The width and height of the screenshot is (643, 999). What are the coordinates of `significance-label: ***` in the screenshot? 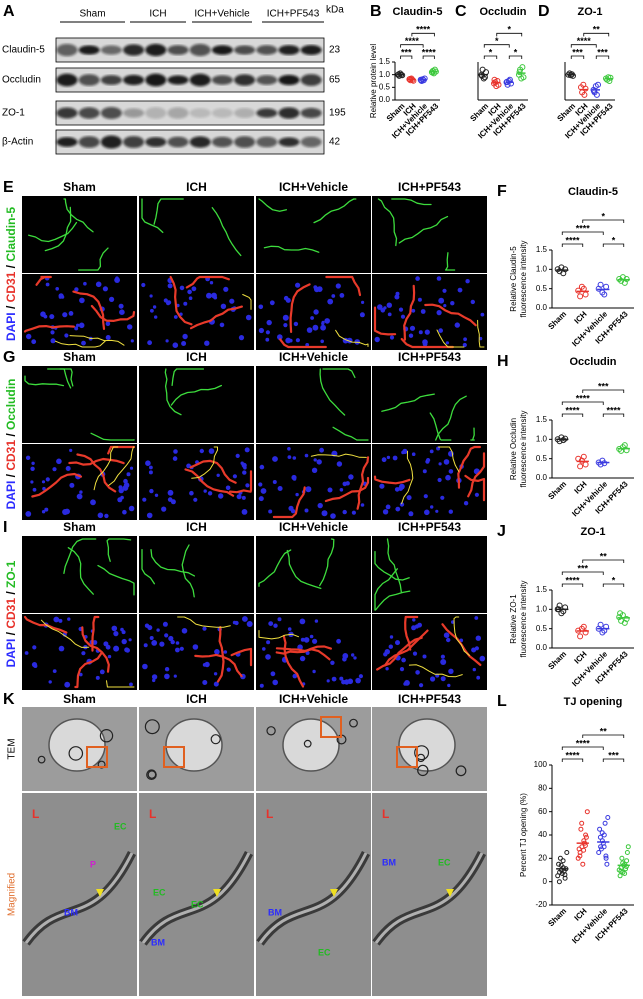 It's located at (602, 52).